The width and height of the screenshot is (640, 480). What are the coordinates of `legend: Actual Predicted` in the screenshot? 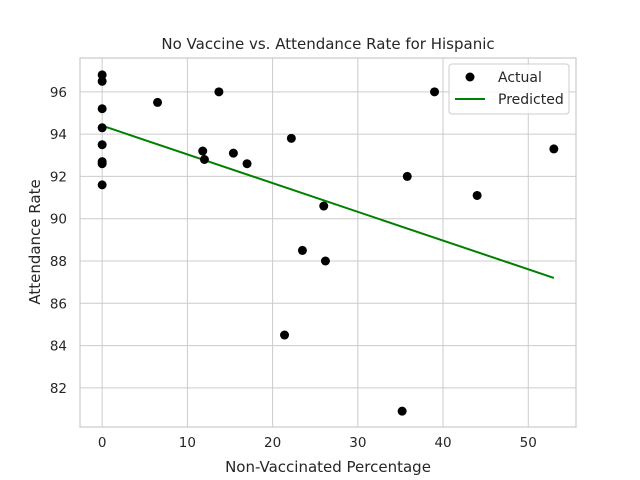 It's located at (509, 89).